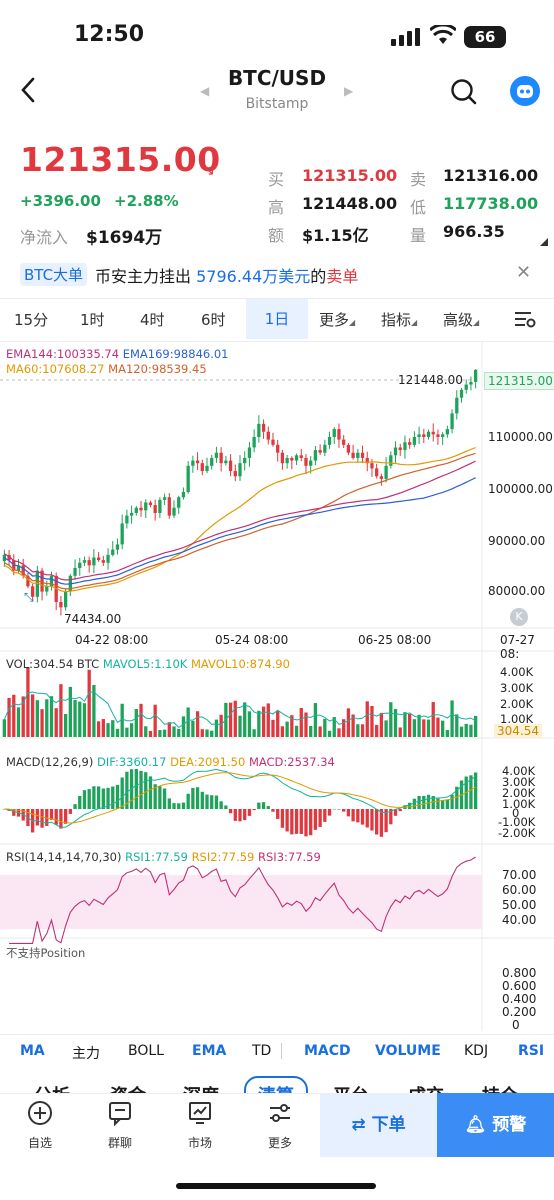  I want to click on place-order-button: ⇄ 下单, so click(378, 1125).